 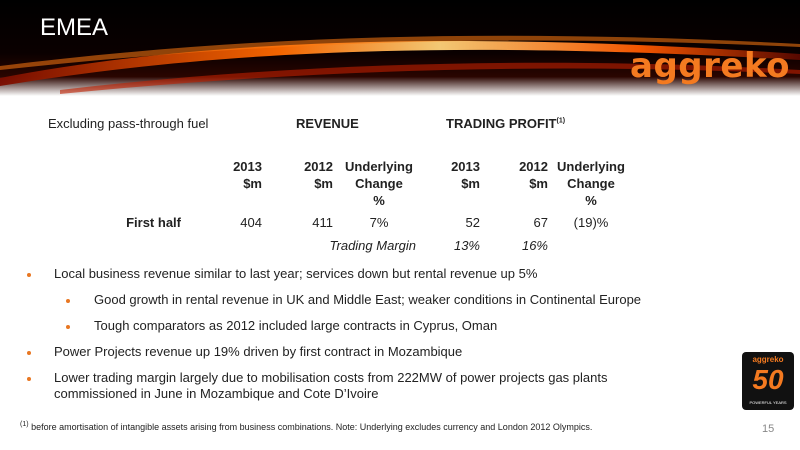 I want to click on fifty-years-badge: aggreko 50 POWERFUL YEARS, so click(x=768, y=381).